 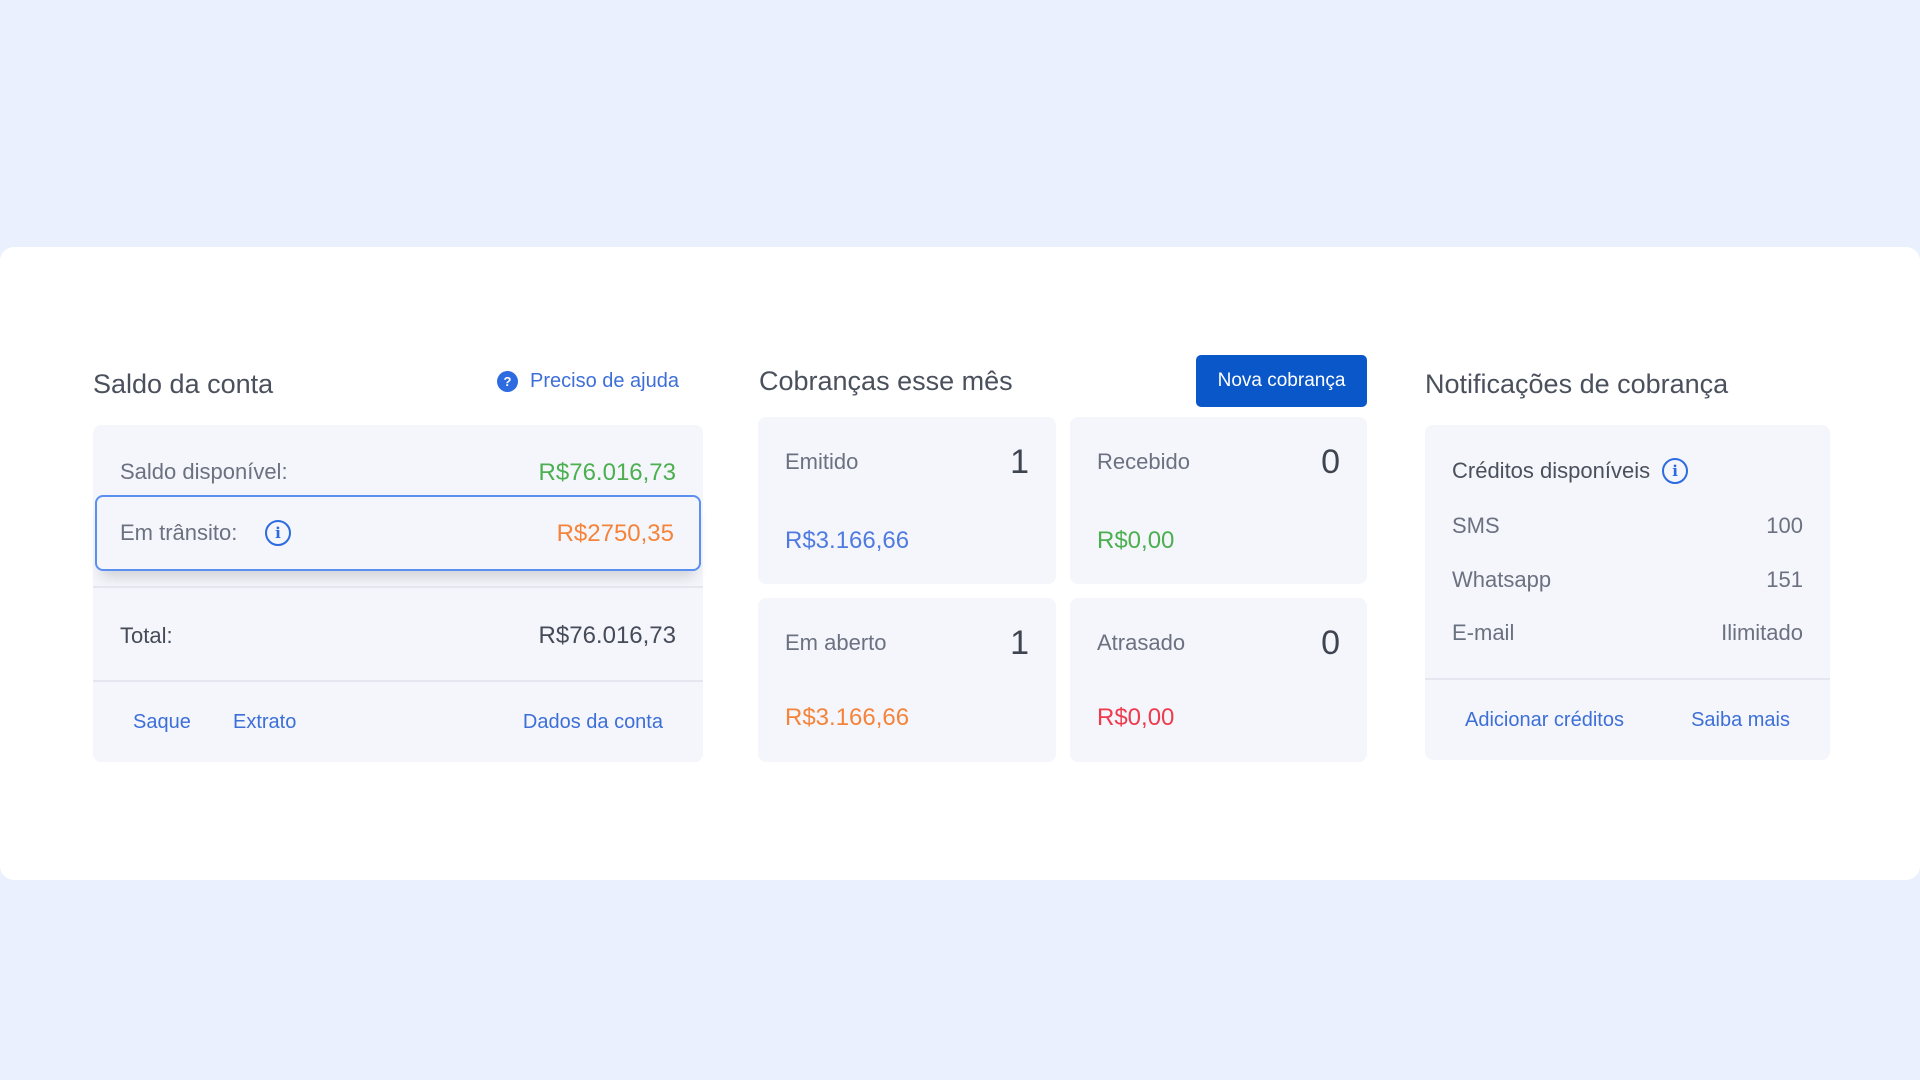 What do you see at coordinates (183, 384) in the screenshot?
I see `saldo-title: Saldo da conta` at bounding box center [183, 384].